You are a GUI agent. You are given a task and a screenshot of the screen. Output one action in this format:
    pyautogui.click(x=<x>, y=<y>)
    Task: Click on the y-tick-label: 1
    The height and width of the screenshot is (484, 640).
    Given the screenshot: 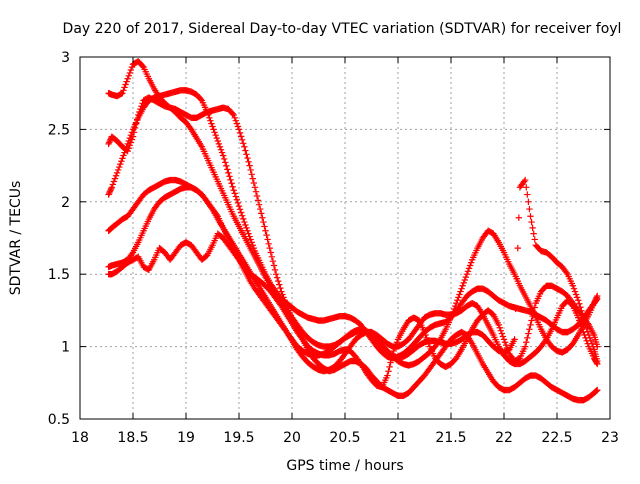 What is the action you would take?
    pyautogui.click(x=65, y=348)
    